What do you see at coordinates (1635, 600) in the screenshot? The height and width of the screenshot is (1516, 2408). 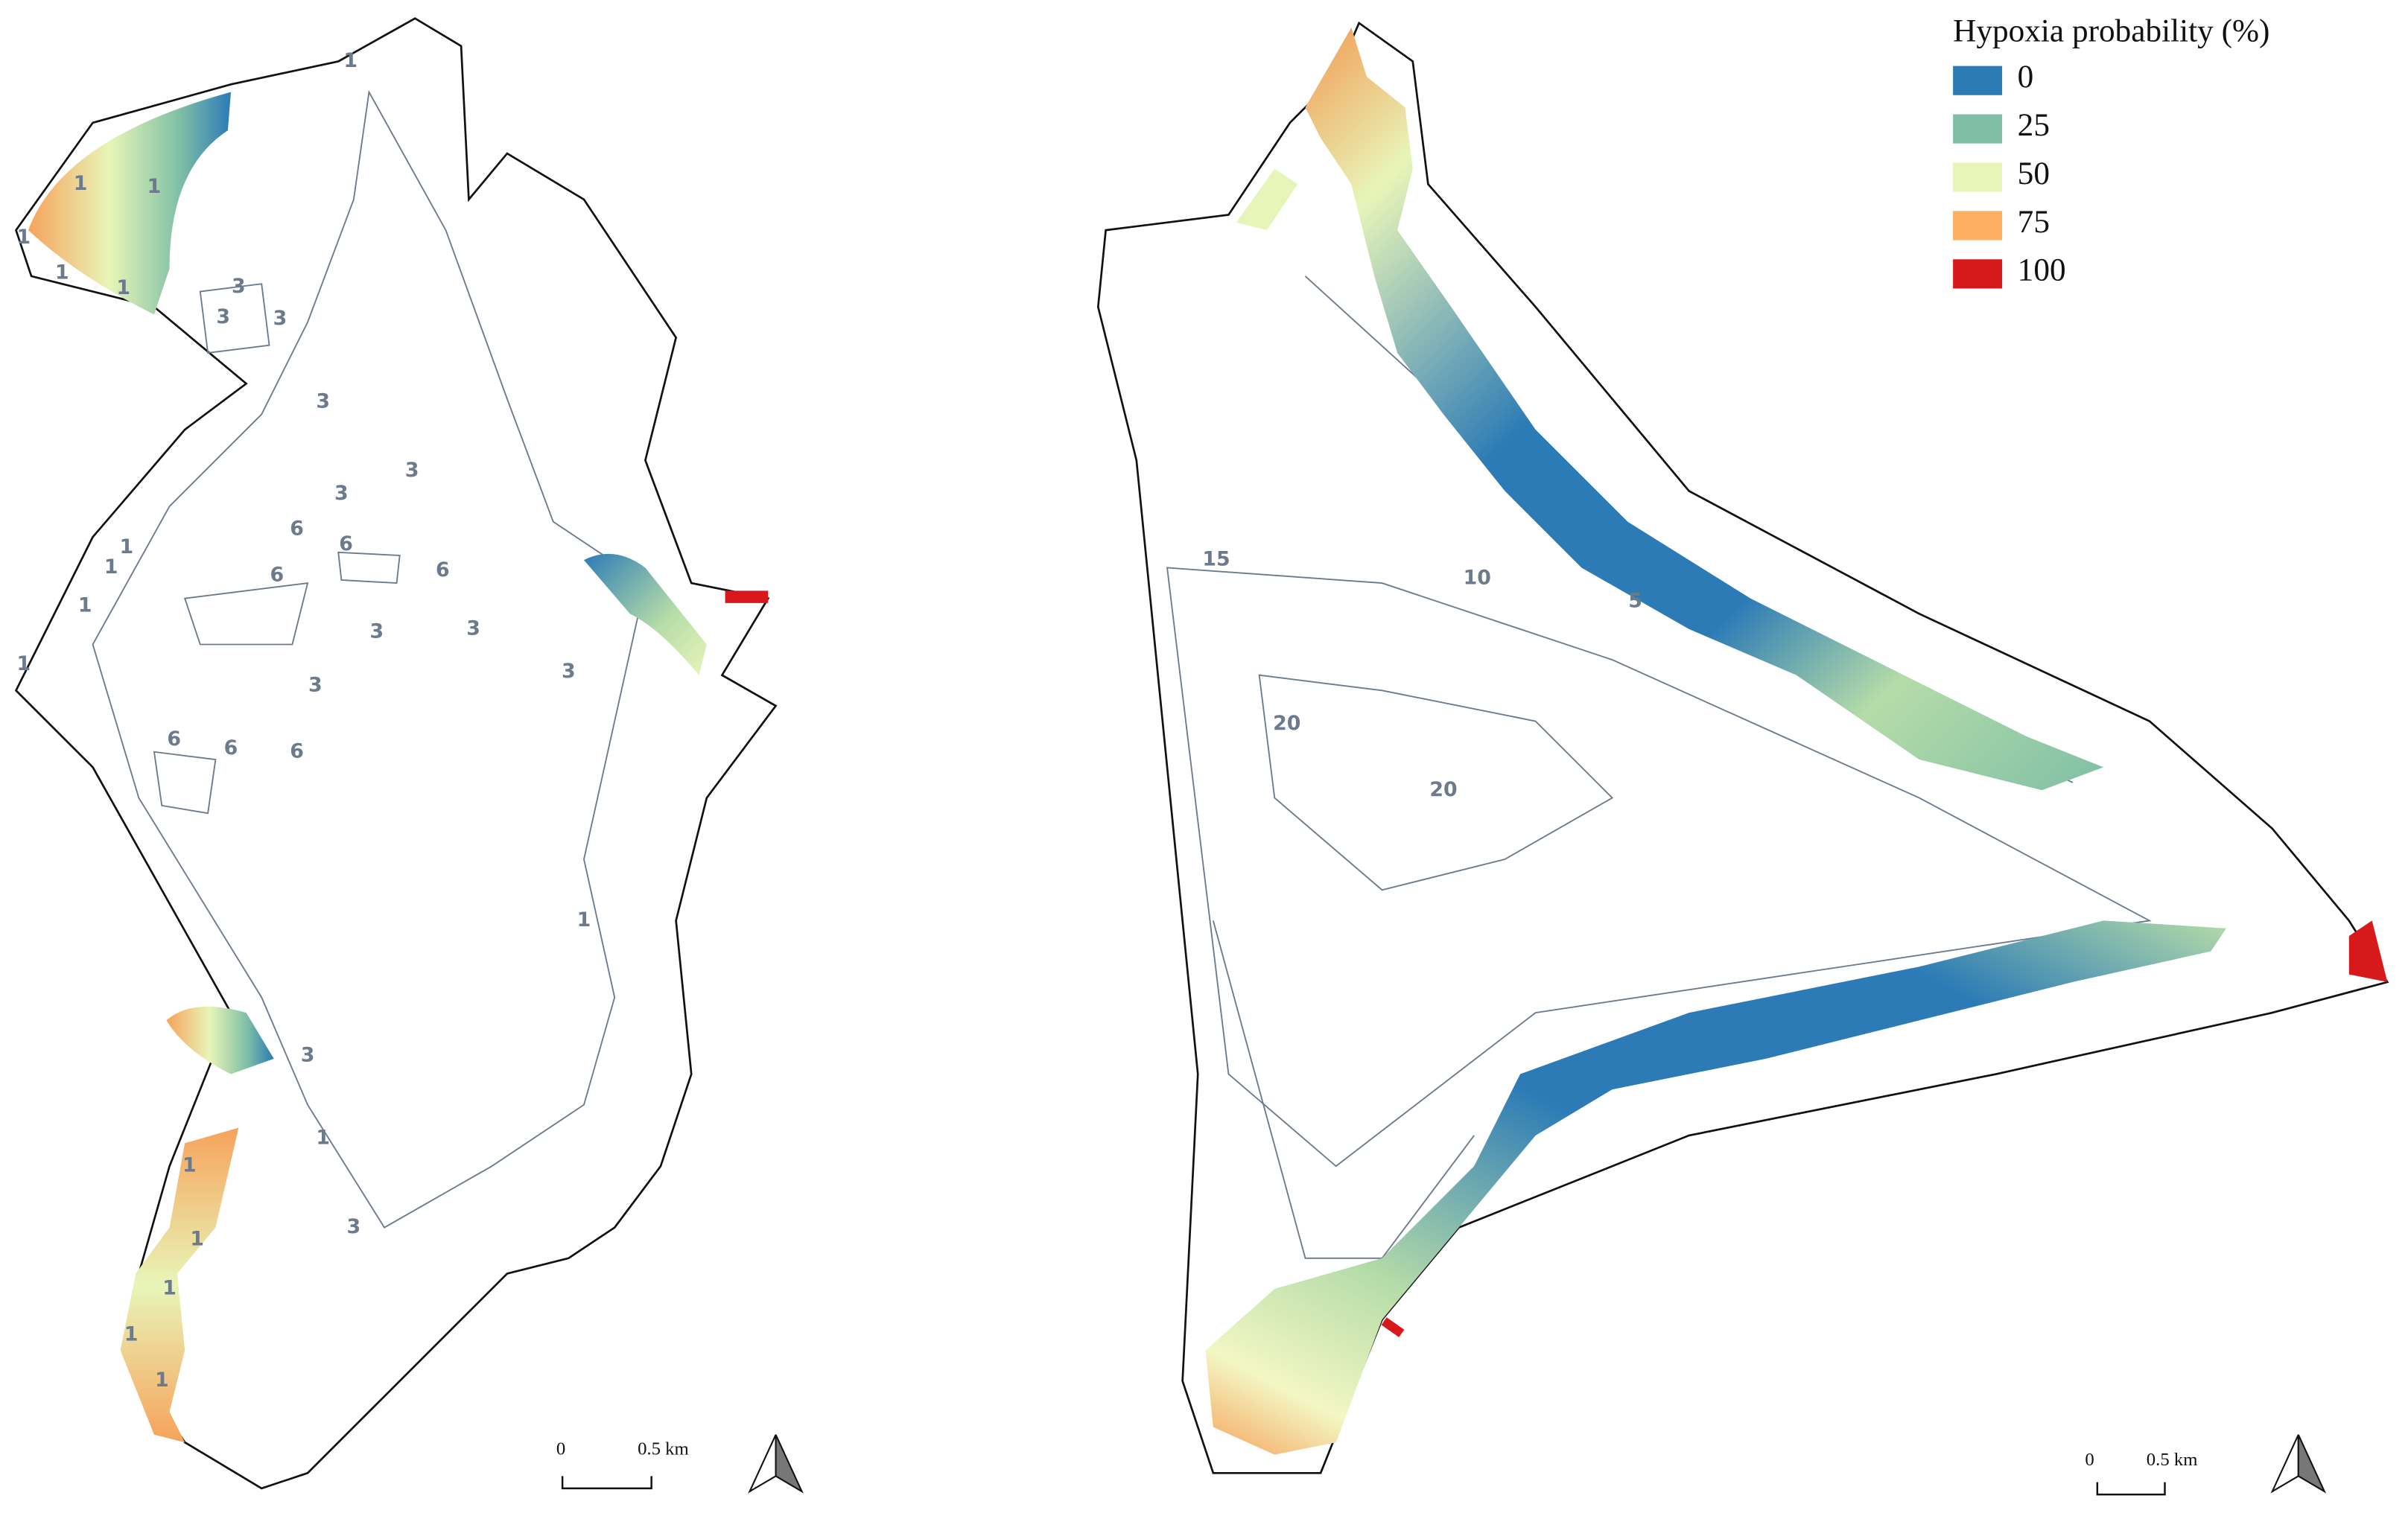 I see `contour-label: 5` at bounding box center [1635, 600].